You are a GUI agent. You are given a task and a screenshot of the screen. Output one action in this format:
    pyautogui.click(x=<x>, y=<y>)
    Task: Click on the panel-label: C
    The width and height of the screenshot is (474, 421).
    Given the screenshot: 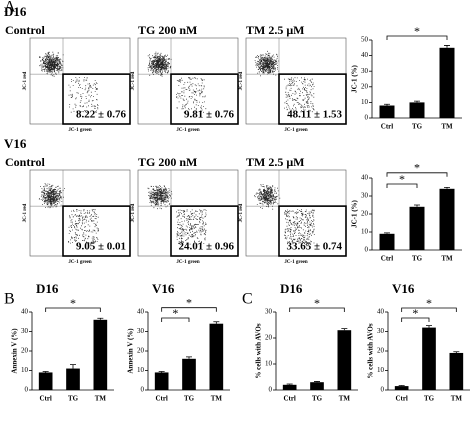 What is the action you would take?
    pyautogui.click(x=247, y=299)
    